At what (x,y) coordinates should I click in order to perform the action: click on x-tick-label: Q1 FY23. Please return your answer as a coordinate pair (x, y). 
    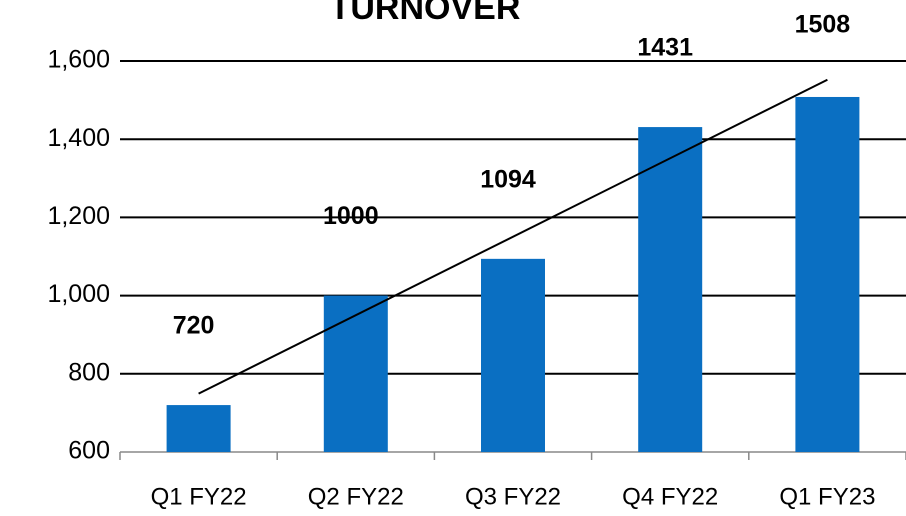
    Looking at the image, I should click on (827, 496).